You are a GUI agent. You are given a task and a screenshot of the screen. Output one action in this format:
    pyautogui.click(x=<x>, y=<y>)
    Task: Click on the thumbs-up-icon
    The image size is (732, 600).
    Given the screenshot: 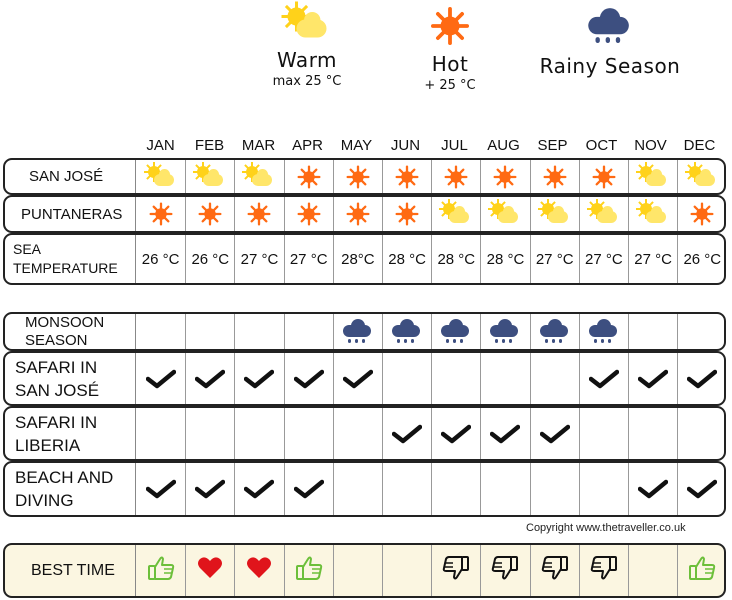 What is the action you would take?
    pyautogui.click(x=702, y=570)
    